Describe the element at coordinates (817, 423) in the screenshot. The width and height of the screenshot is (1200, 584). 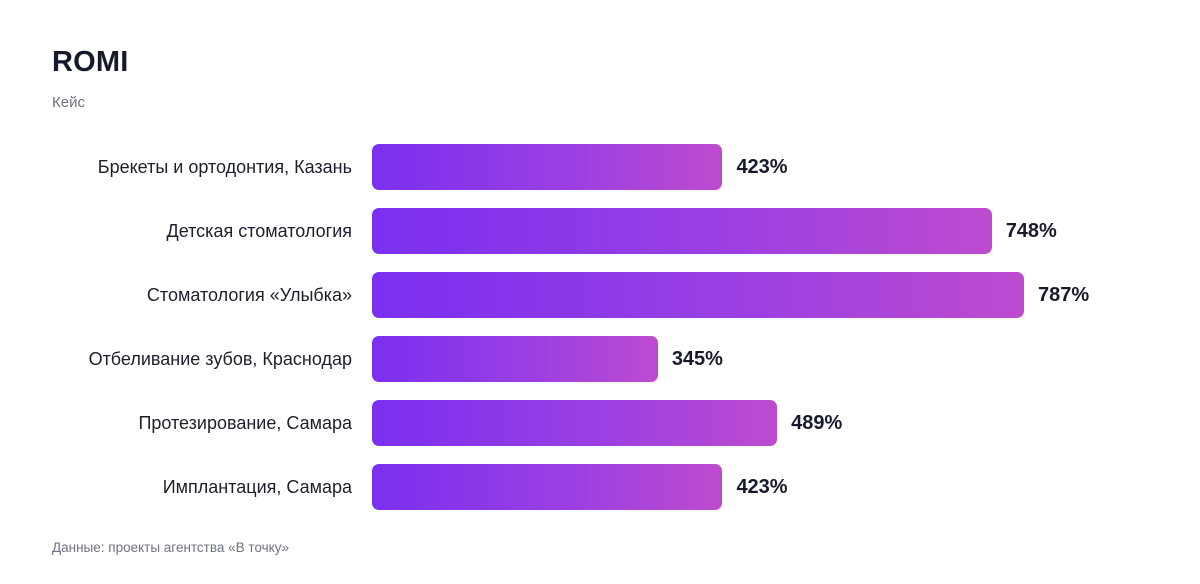
I see `value-label: 489%` at that location.